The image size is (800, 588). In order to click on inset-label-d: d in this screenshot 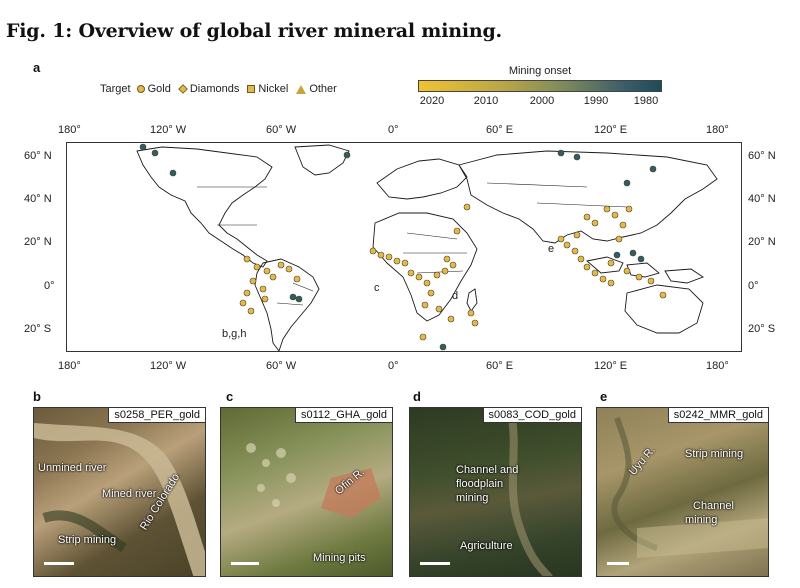, I will do `click(455, 296)`.